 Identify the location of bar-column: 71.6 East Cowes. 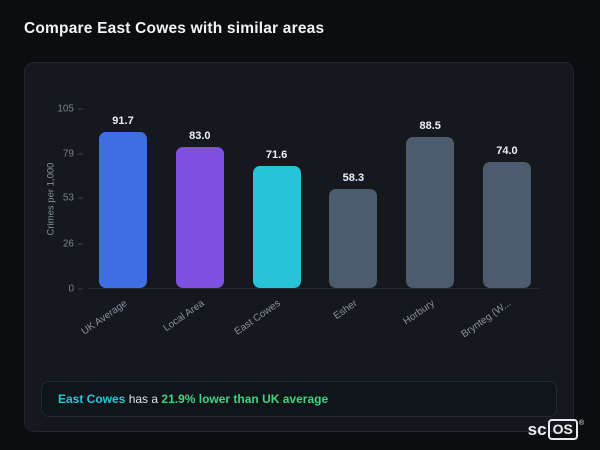
(267, 223).